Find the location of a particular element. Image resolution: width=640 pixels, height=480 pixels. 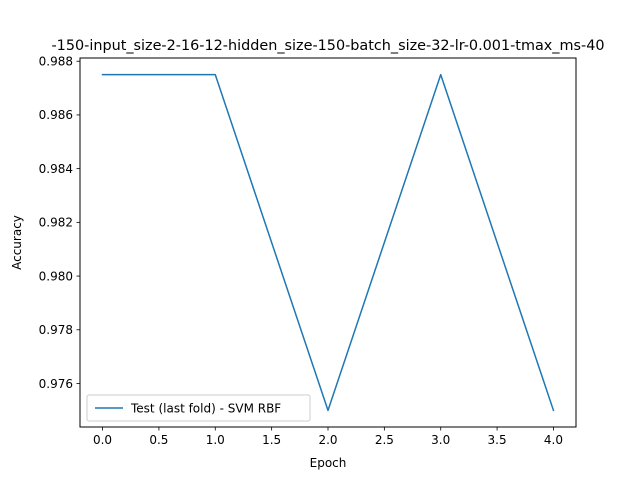

y-tick-label: 0.978 is located at coordinates (56, 330).